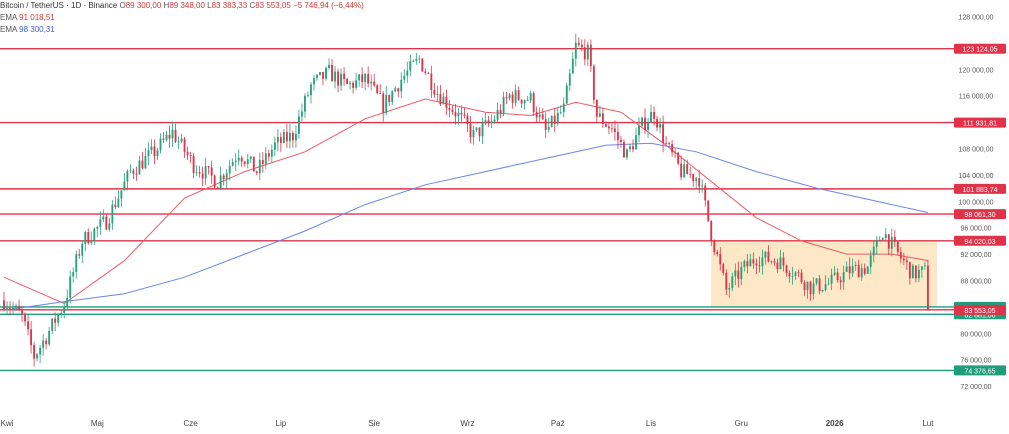 The image size is (1009, 434). What do you see at coordinates (979, 371) in the screenshot?
I see `support-level-label: 74 376,65` at bounding box center [979, 371].